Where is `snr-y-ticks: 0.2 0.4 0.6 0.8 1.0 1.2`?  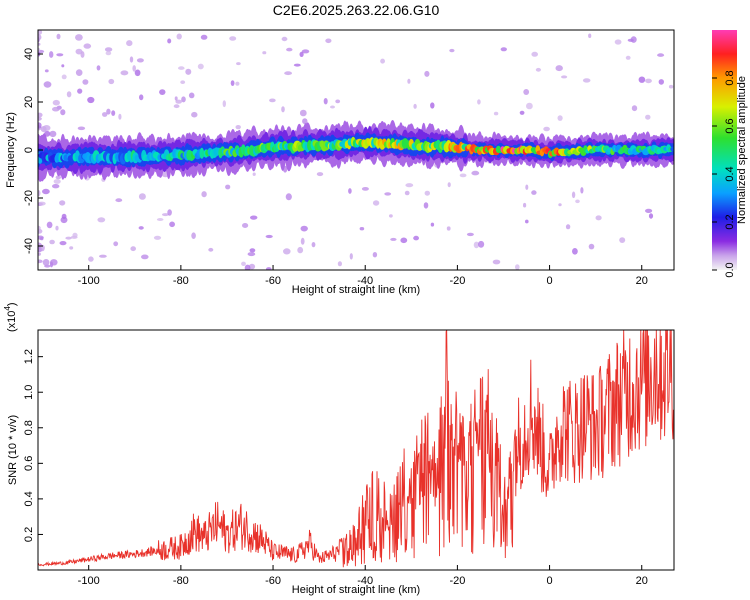 snr-y-ticks: 0.2 0.4 0.6 0.8 1.0 1.2 is located at coordinates (33, 445).